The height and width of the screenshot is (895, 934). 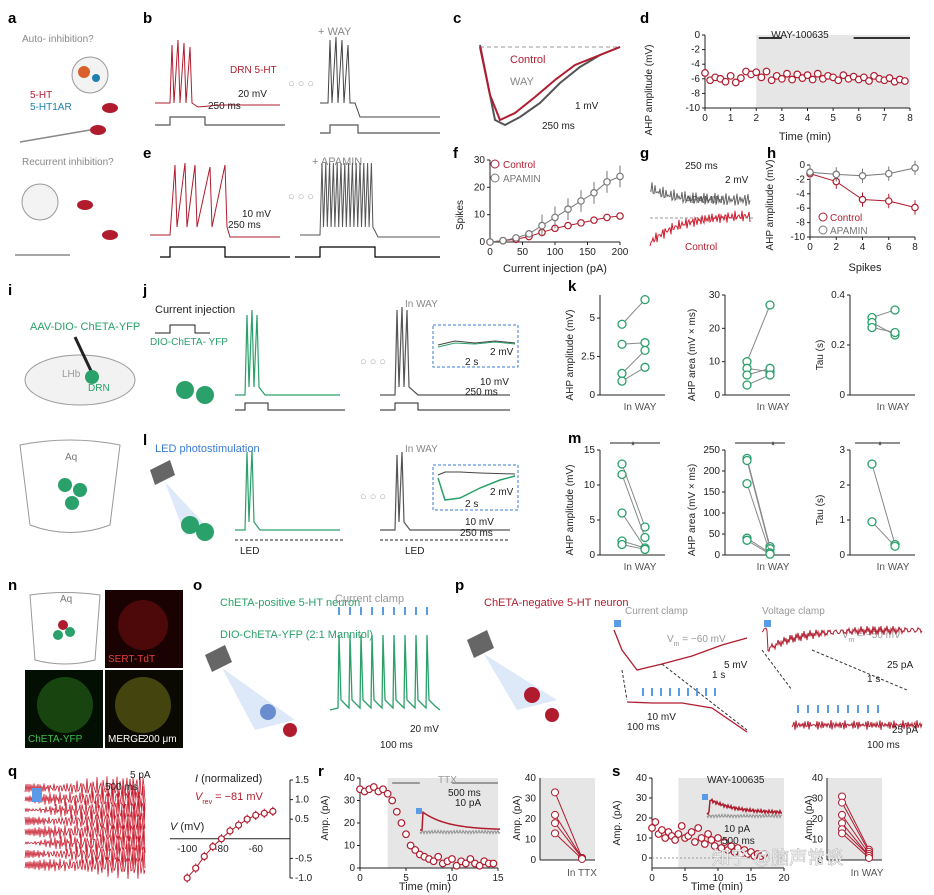 What do you see at coordinates (687, 717) in the screenshot?
I see `trace-zoom-current` at bounding box center [687, 717].